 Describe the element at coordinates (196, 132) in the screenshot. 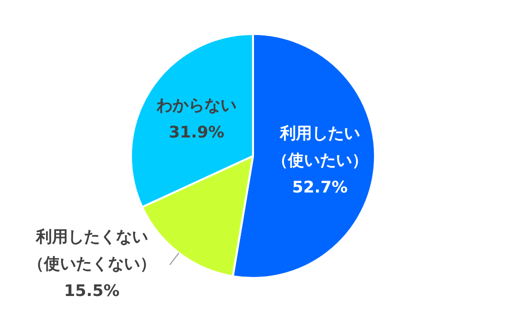

I see `data-label: 31.9%` at that location.